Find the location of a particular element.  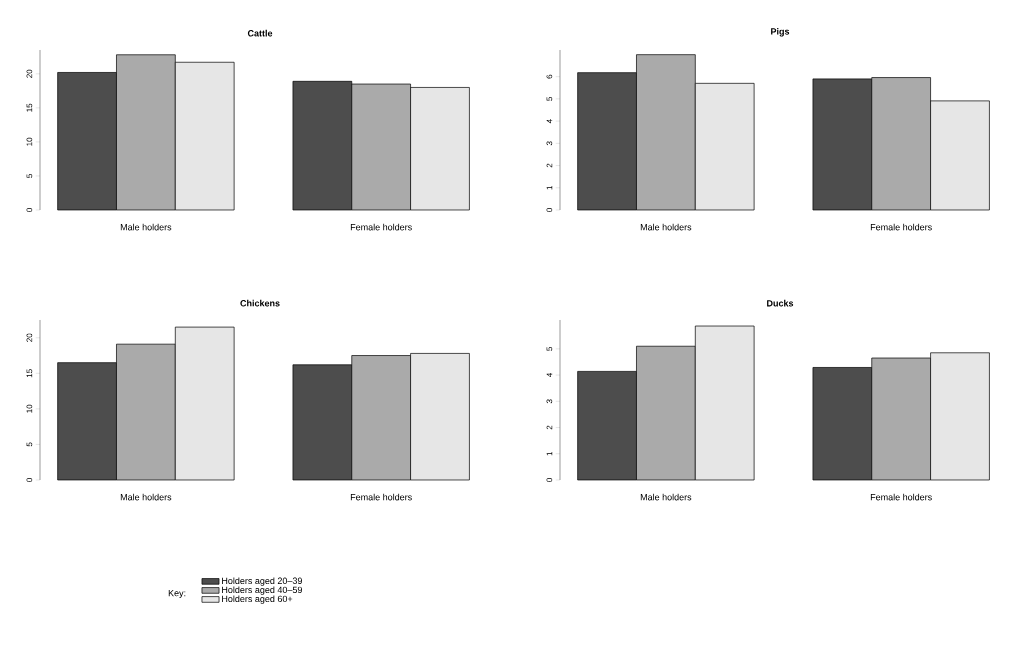

legend-label: Holders aged 20–39 is located at coordinates (262, 581).